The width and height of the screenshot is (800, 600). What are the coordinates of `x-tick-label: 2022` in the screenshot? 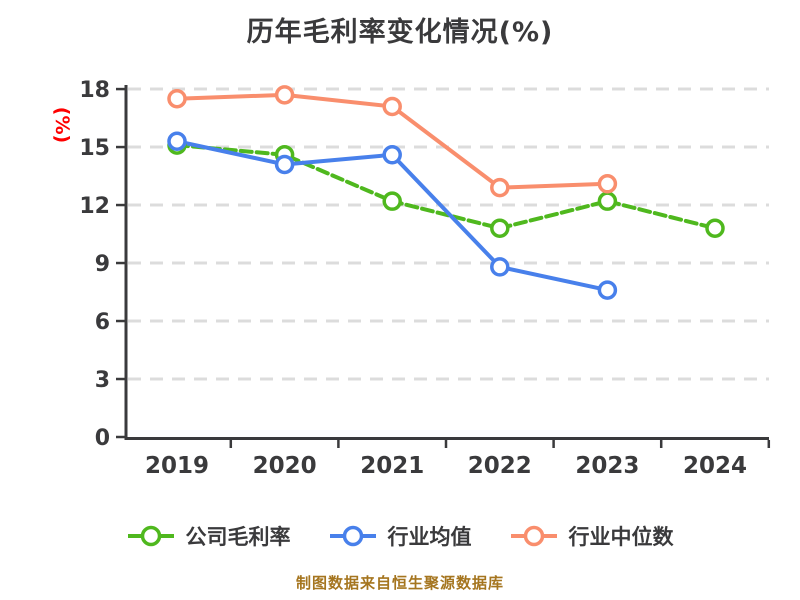 It's located at (500, 466).